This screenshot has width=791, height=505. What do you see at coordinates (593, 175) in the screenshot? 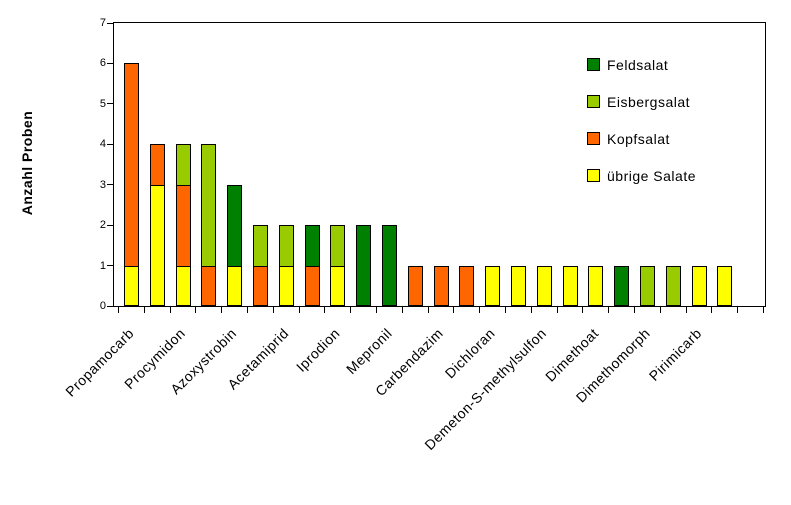
I see `legend-swatch-uebrige-salate` at bounding box center [593, 175].